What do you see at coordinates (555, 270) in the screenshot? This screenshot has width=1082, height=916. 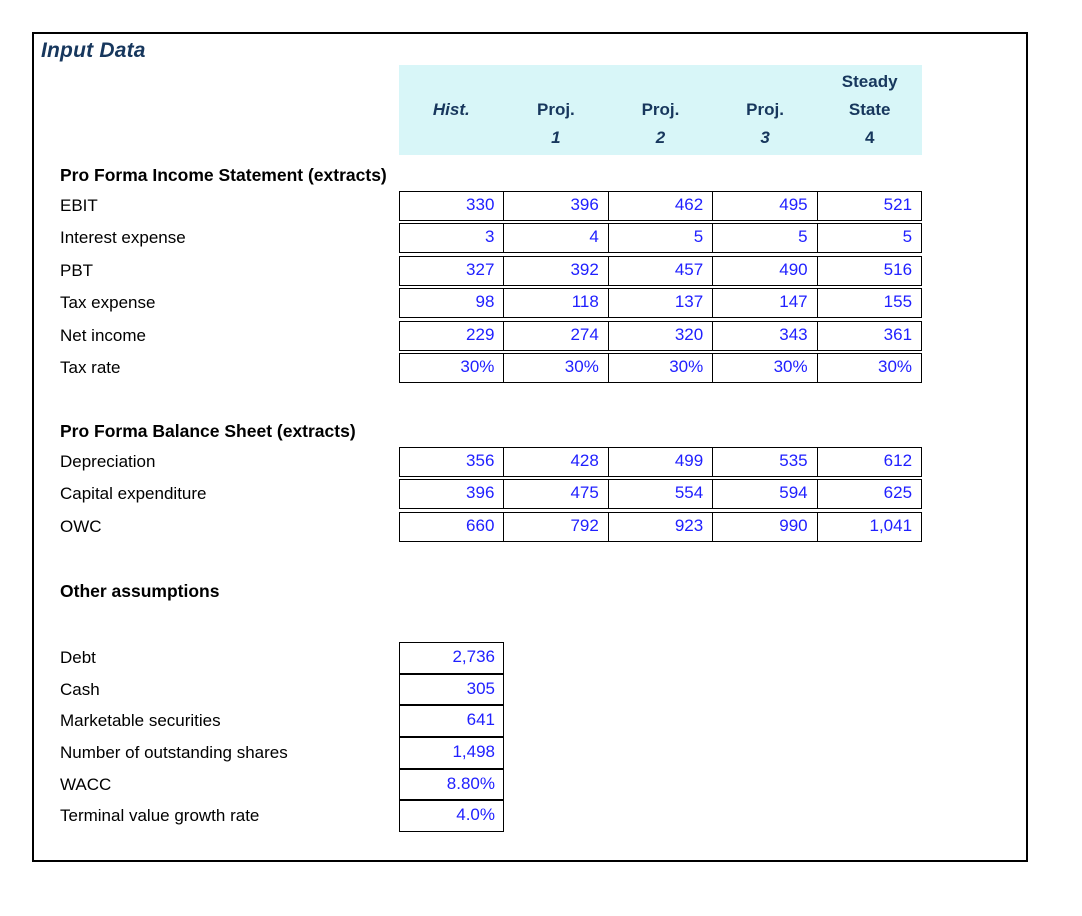 I see `value-cell: 392` at bounding box center [555, 270].